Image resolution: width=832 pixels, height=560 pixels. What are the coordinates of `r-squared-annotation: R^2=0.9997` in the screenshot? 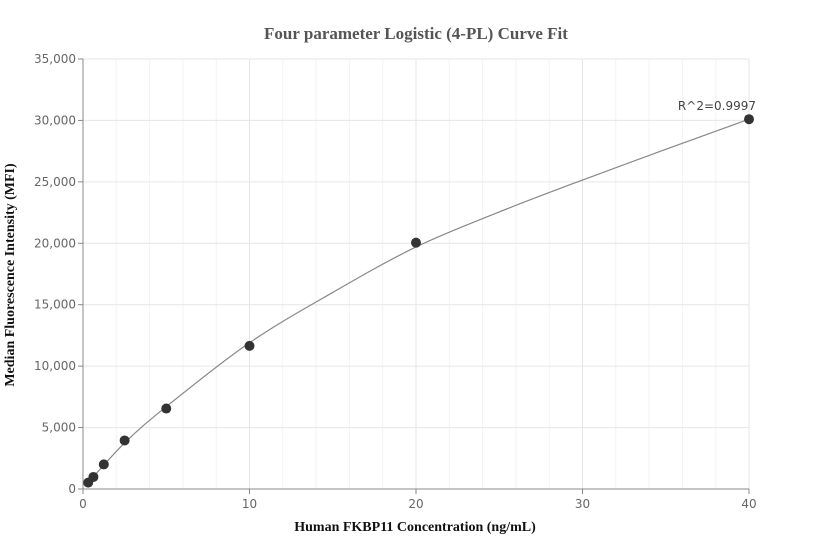 It's located at (717, 106).